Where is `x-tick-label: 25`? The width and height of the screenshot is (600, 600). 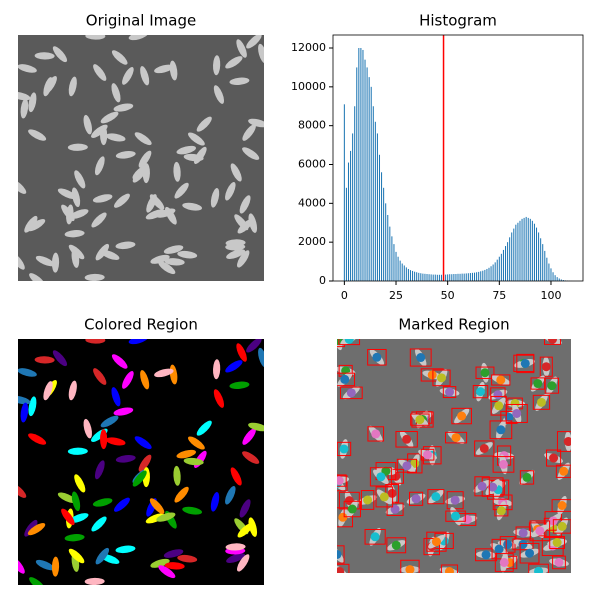
x-tick-label: 25 is located at coordinates (396, 295).